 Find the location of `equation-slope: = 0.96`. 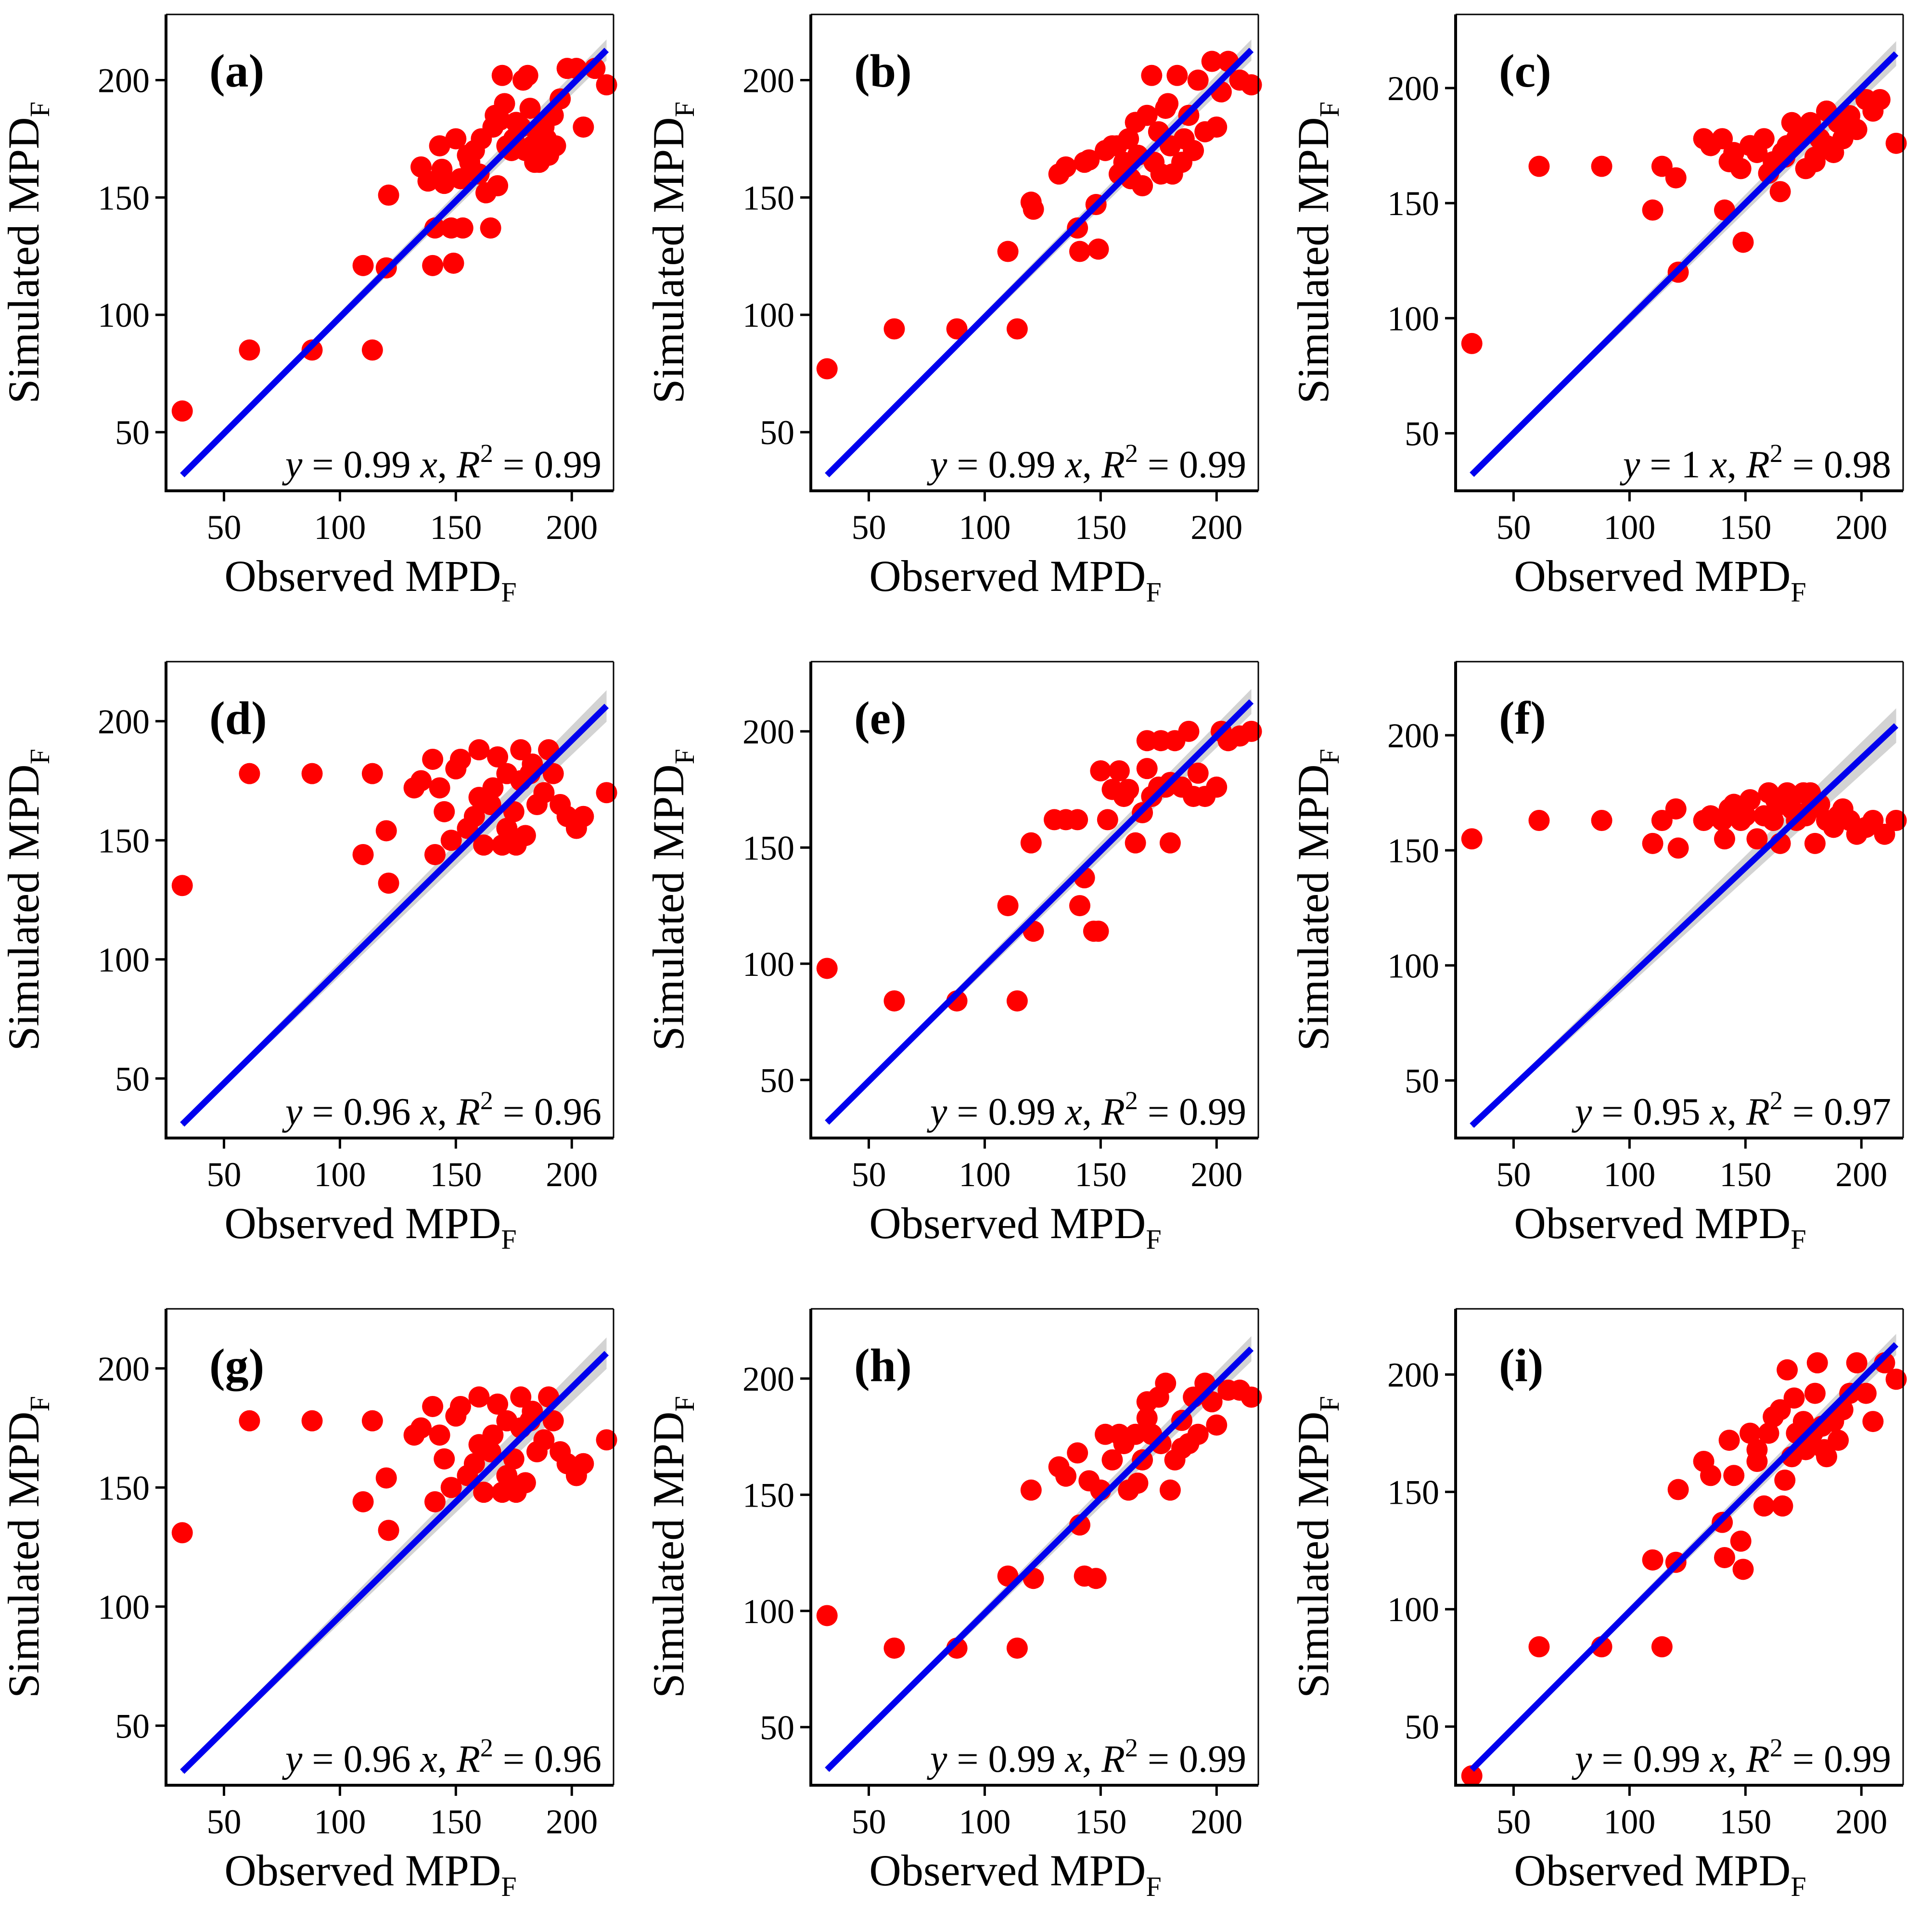

equation-slope: = 0.96 is located at coordinates (361, 1759).